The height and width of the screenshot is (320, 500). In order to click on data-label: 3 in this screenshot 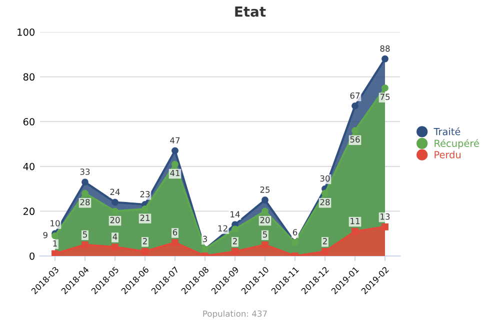, I will do `click(204, 239)`.